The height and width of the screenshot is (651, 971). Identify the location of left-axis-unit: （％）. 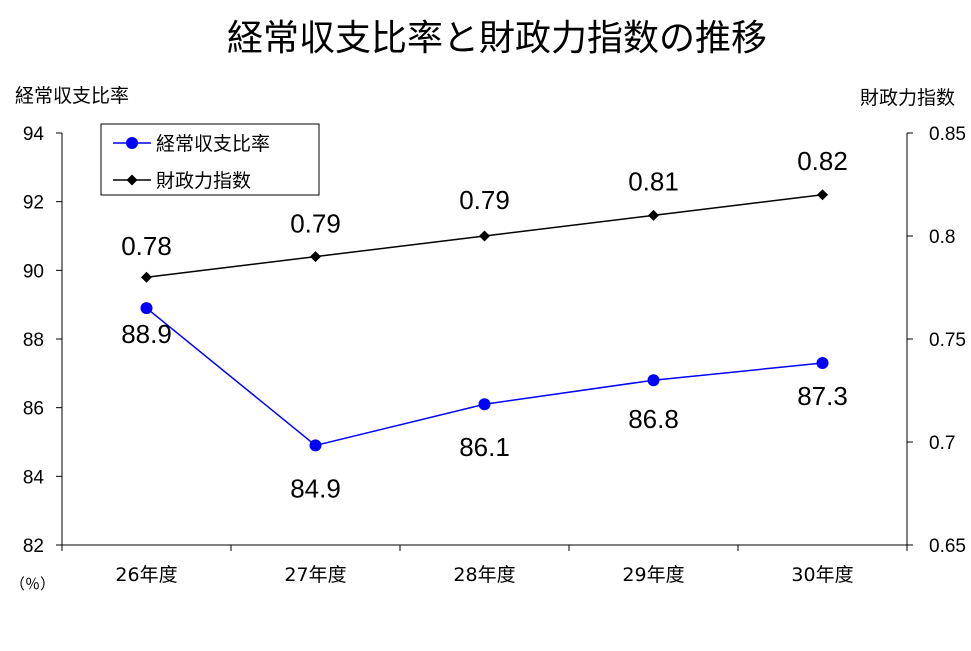
(32, 584).